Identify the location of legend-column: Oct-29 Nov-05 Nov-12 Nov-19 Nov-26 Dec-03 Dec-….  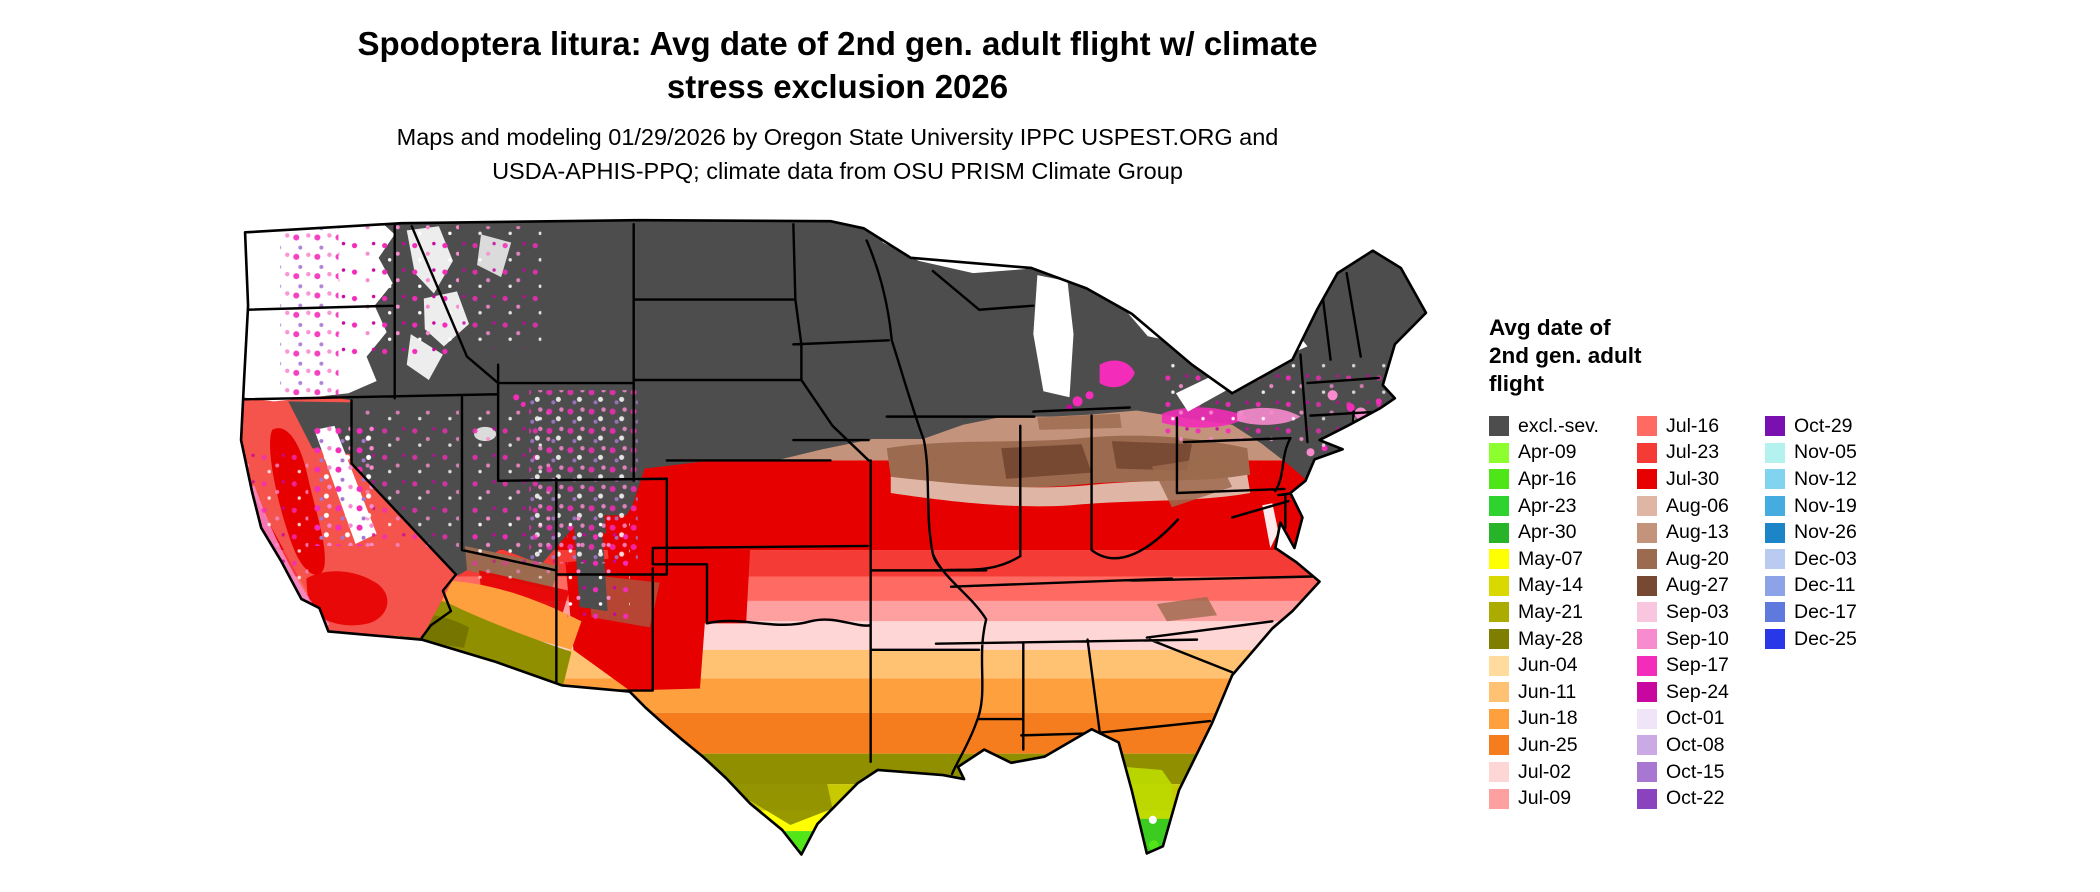
(1839, 532).